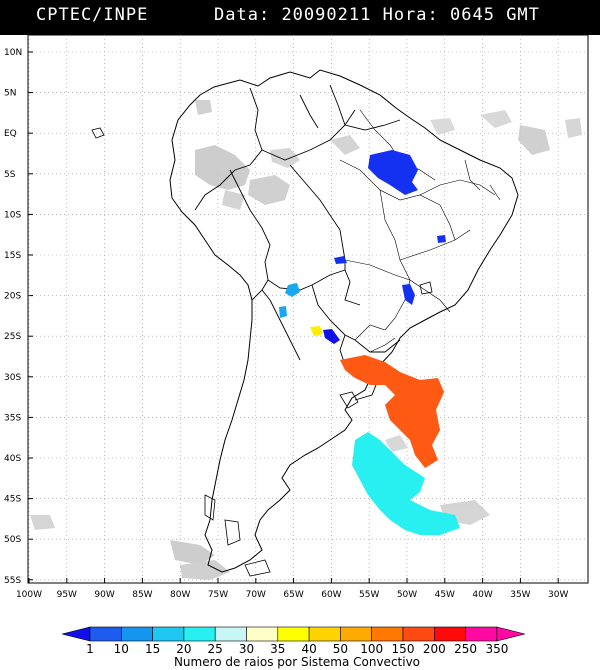 The height and width of the screenshot is (670, 600). I want to click on longitude-label: 100W, so click(29, 595).